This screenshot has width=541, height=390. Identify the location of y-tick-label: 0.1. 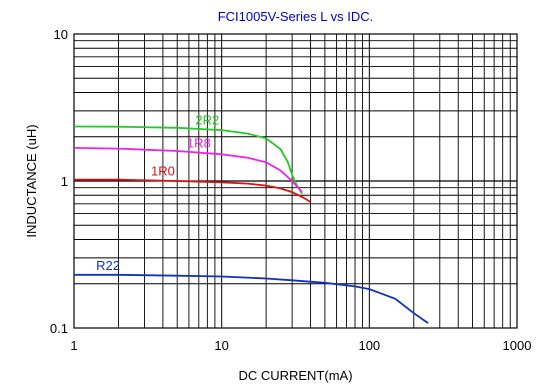
(59, 328).